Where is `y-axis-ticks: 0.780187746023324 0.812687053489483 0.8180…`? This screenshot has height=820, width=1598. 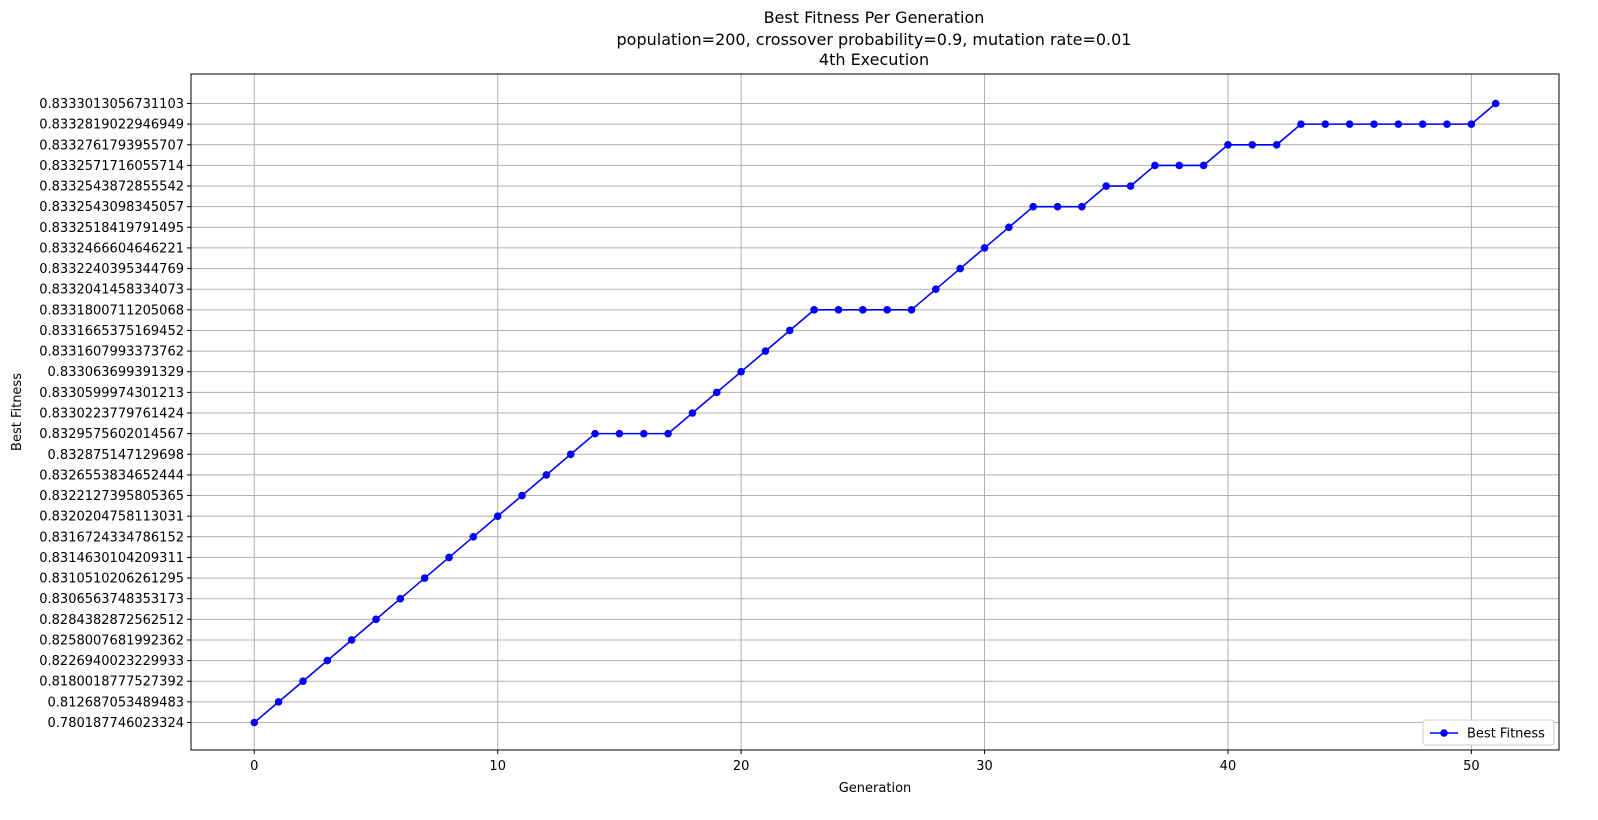
y-axis-ticks: 0.780187746023324 0.812687053489483 0.8180… is located at coordinates (115, 414).